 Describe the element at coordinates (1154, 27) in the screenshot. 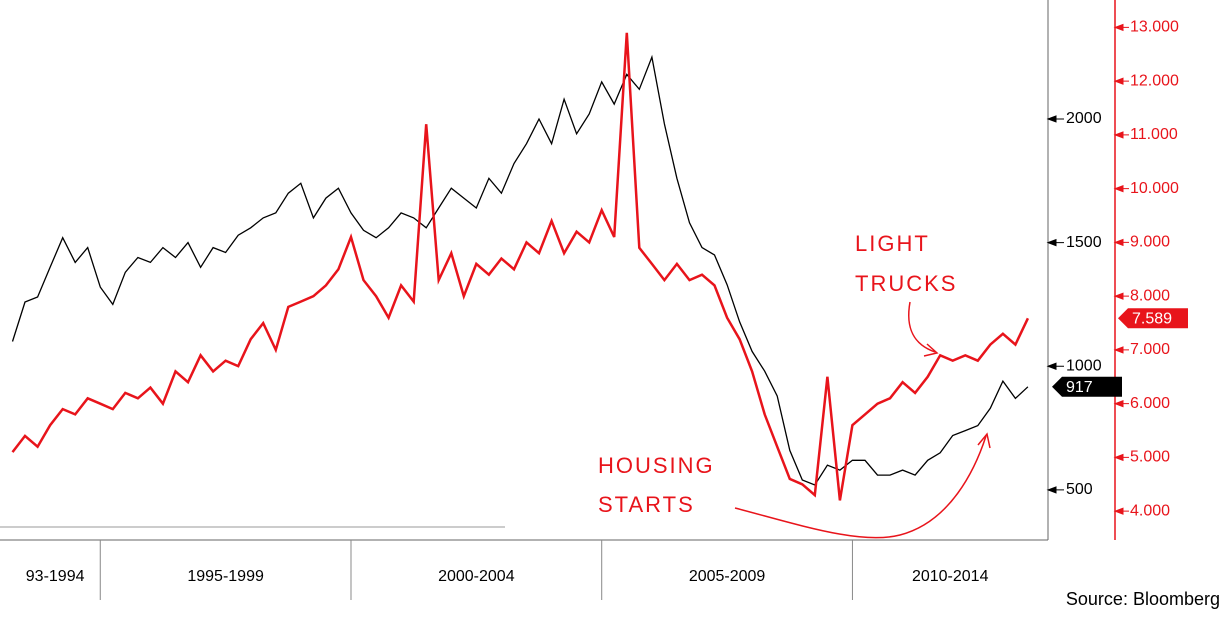

I see `y2-tick-label: 13.000` at that location.